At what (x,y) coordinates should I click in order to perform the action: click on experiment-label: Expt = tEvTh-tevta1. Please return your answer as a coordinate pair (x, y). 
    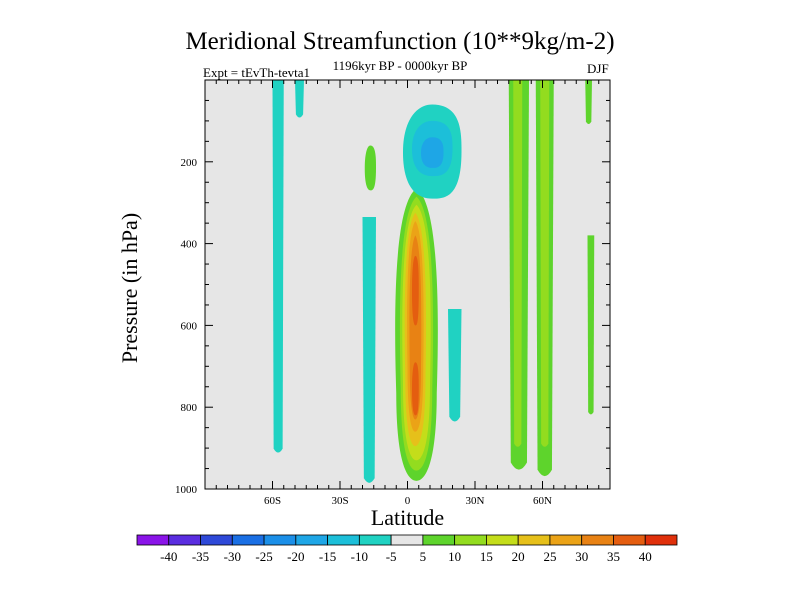
    Looking at the image, I should click on (256, 72).